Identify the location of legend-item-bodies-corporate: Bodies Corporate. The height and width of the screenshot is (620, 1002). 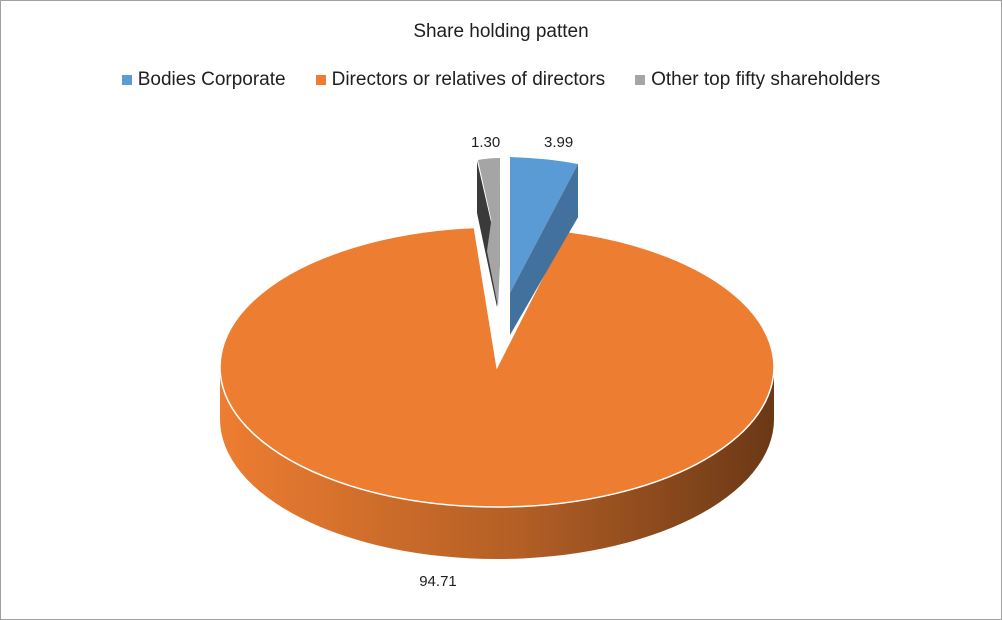
(203, 80).